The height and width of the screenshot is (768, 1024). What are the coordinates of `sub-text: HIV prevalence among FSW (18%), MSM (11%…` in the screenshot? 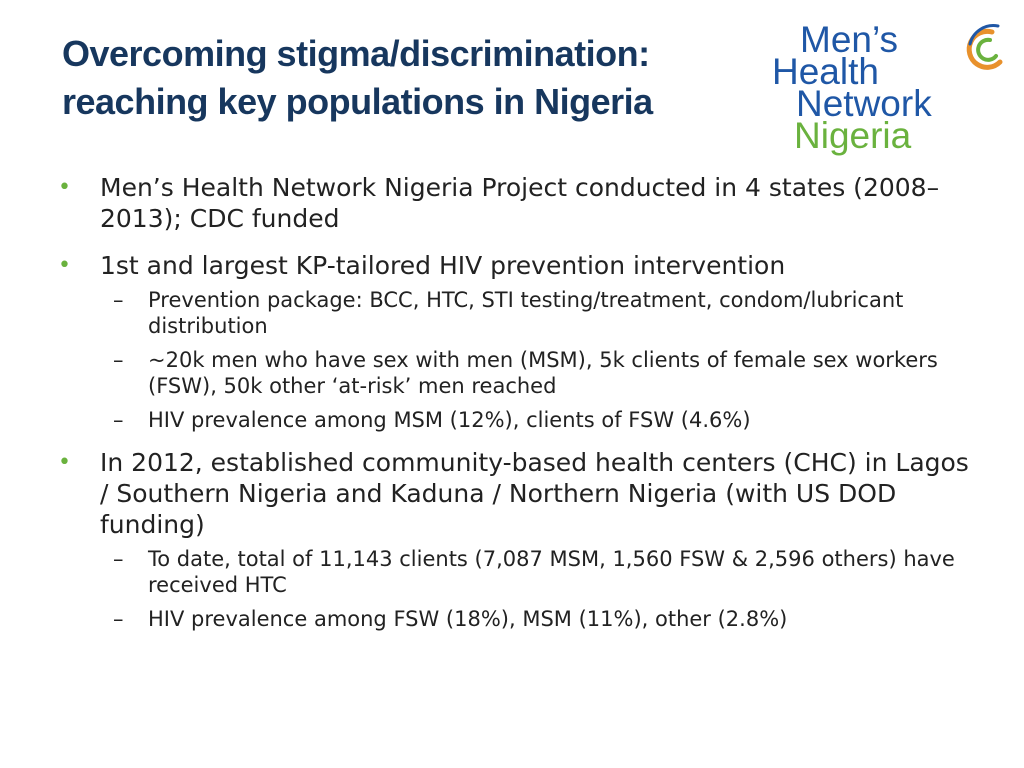 It's located at (468, 619).